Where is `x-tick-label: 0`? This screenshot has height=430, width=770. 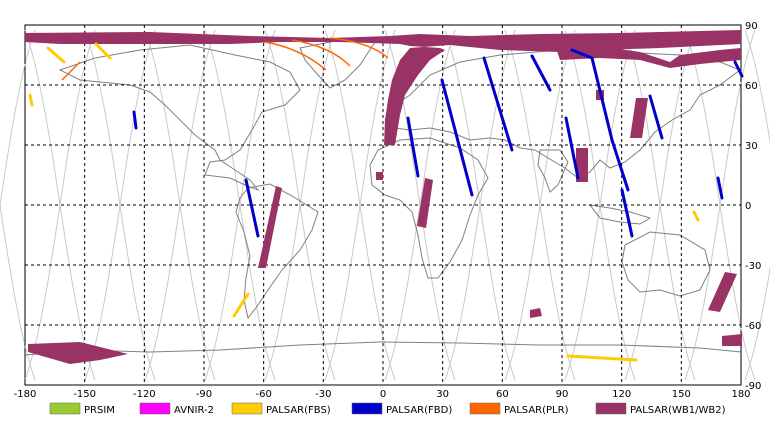 x-tick-label: 0 is located at coordinates (383, 394).